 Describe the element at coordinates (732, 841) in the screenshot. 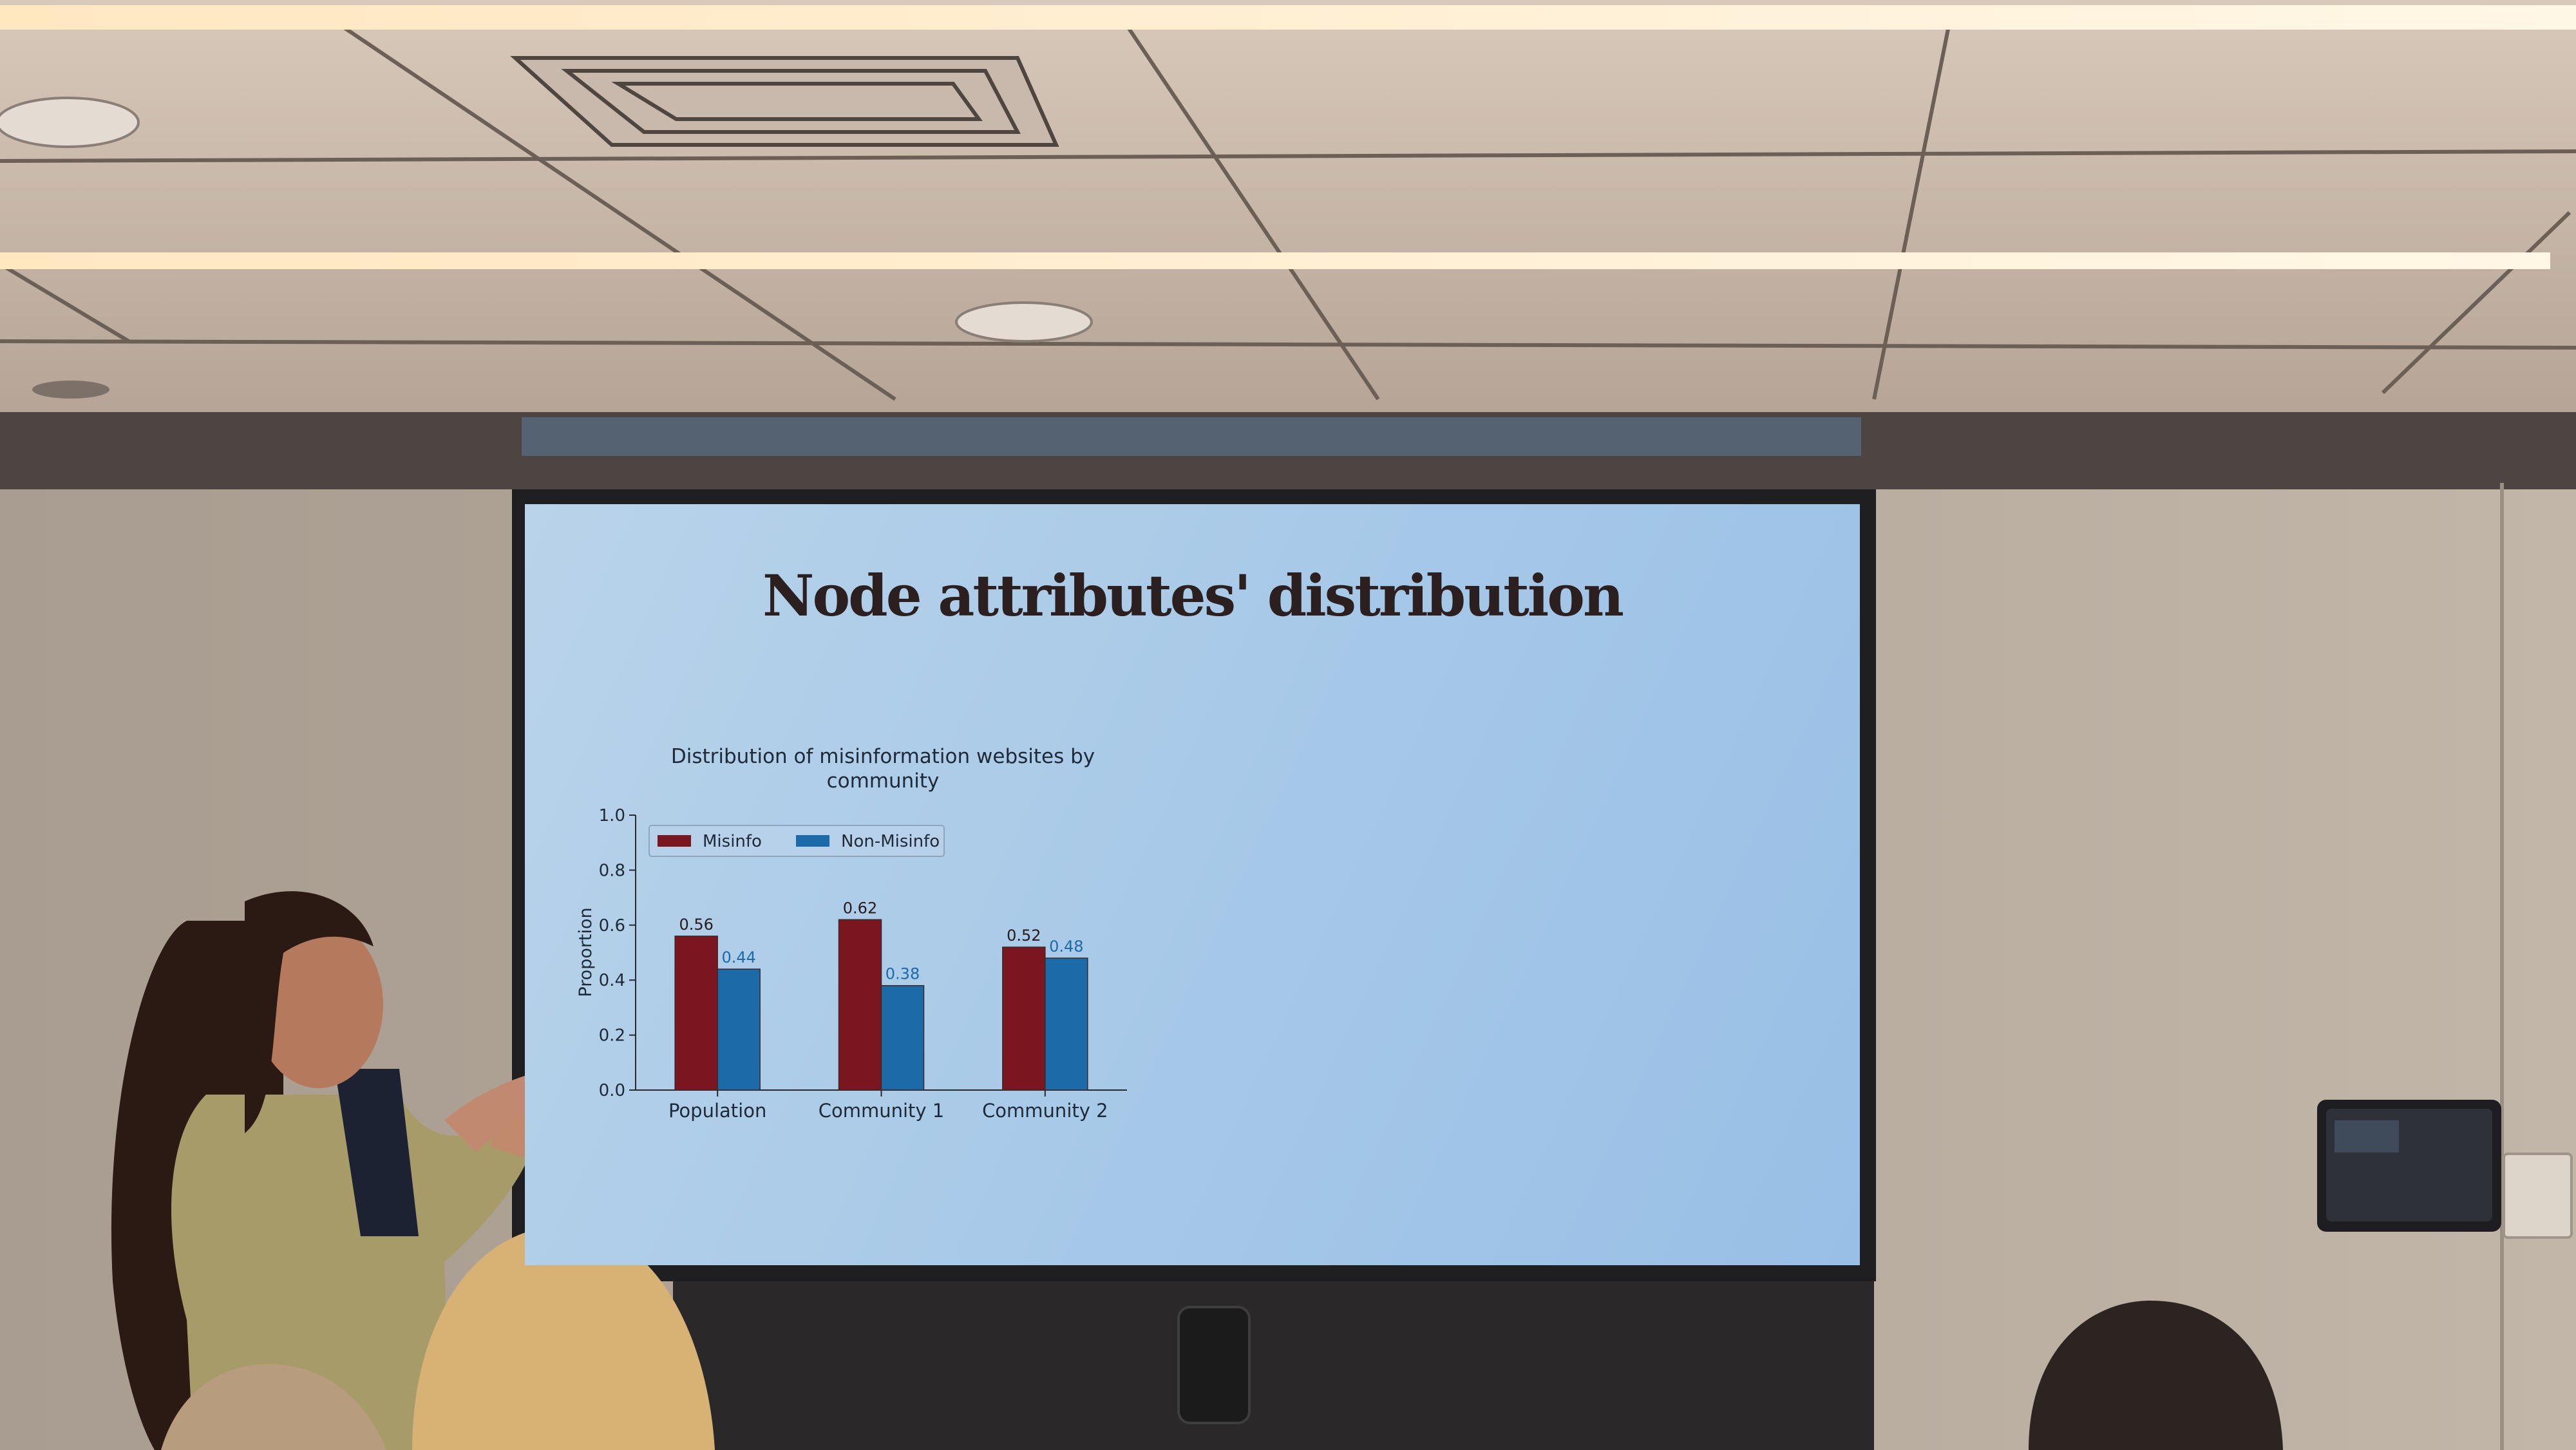

I see `legend-label: Misinfo` at that location.